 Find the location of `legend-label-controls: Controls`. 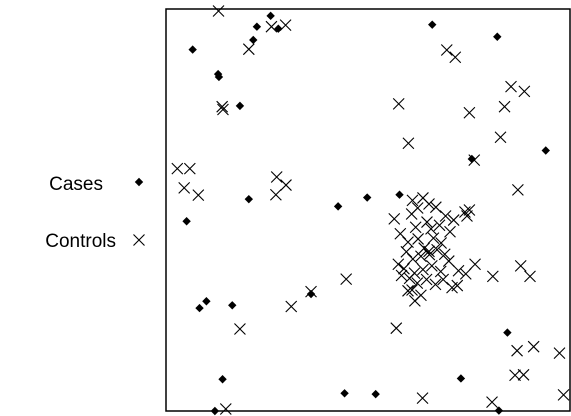

legend-label-controls: Controls is located at coordinates (80, 241).